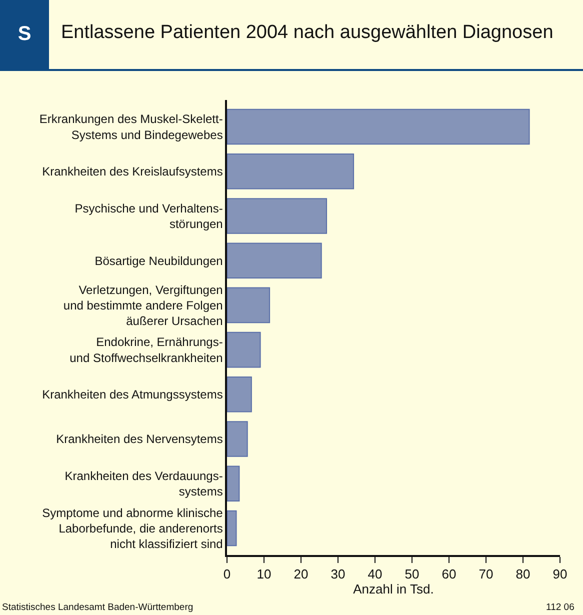 Image resolution: width=583 pixels, height=615 pixels. I want to click on y-tick-label: Krankheiten des Atmungssystems, so click(132, 395).